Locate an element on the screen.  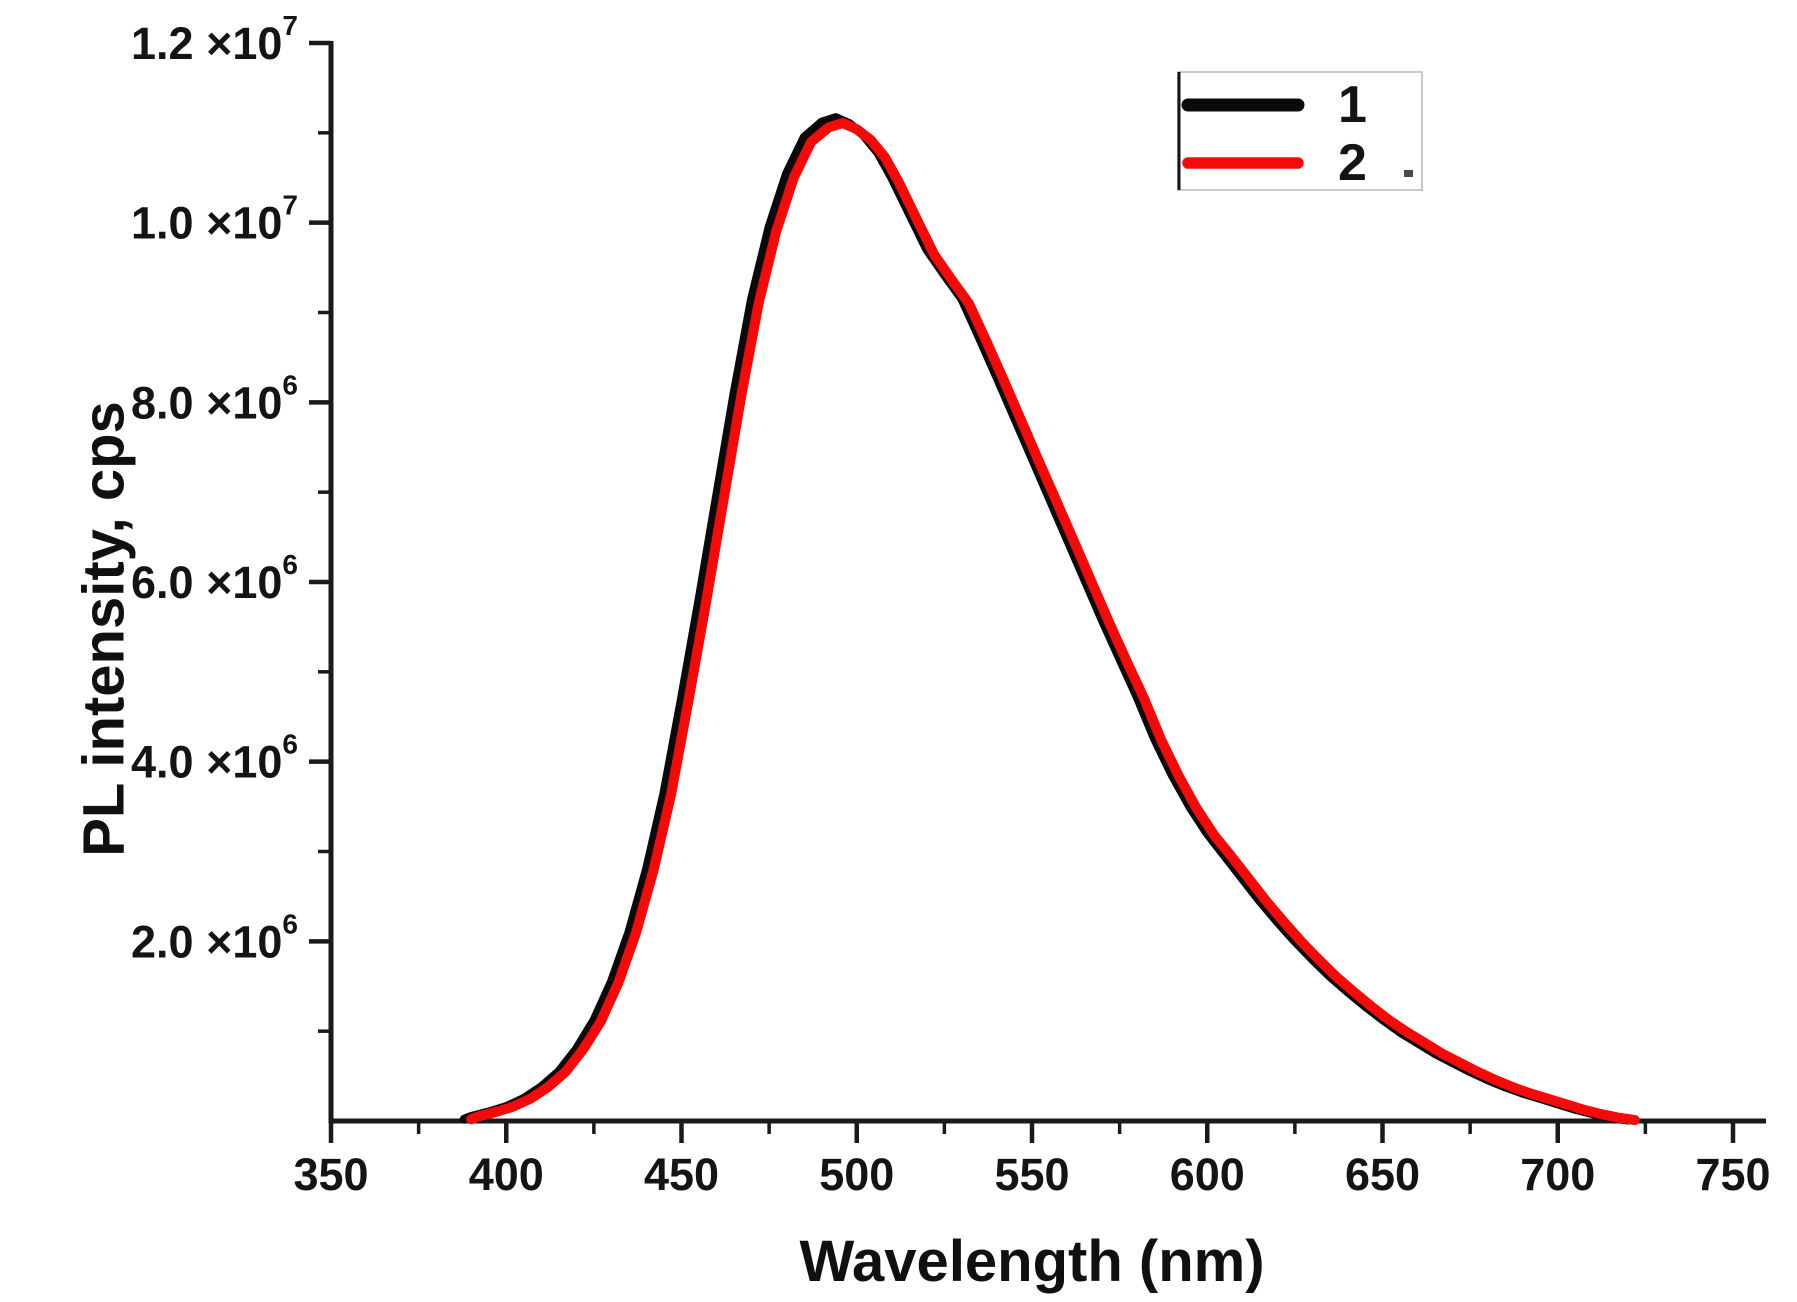
x-tick-label: 550 is located at coordinates (1031, 1174).